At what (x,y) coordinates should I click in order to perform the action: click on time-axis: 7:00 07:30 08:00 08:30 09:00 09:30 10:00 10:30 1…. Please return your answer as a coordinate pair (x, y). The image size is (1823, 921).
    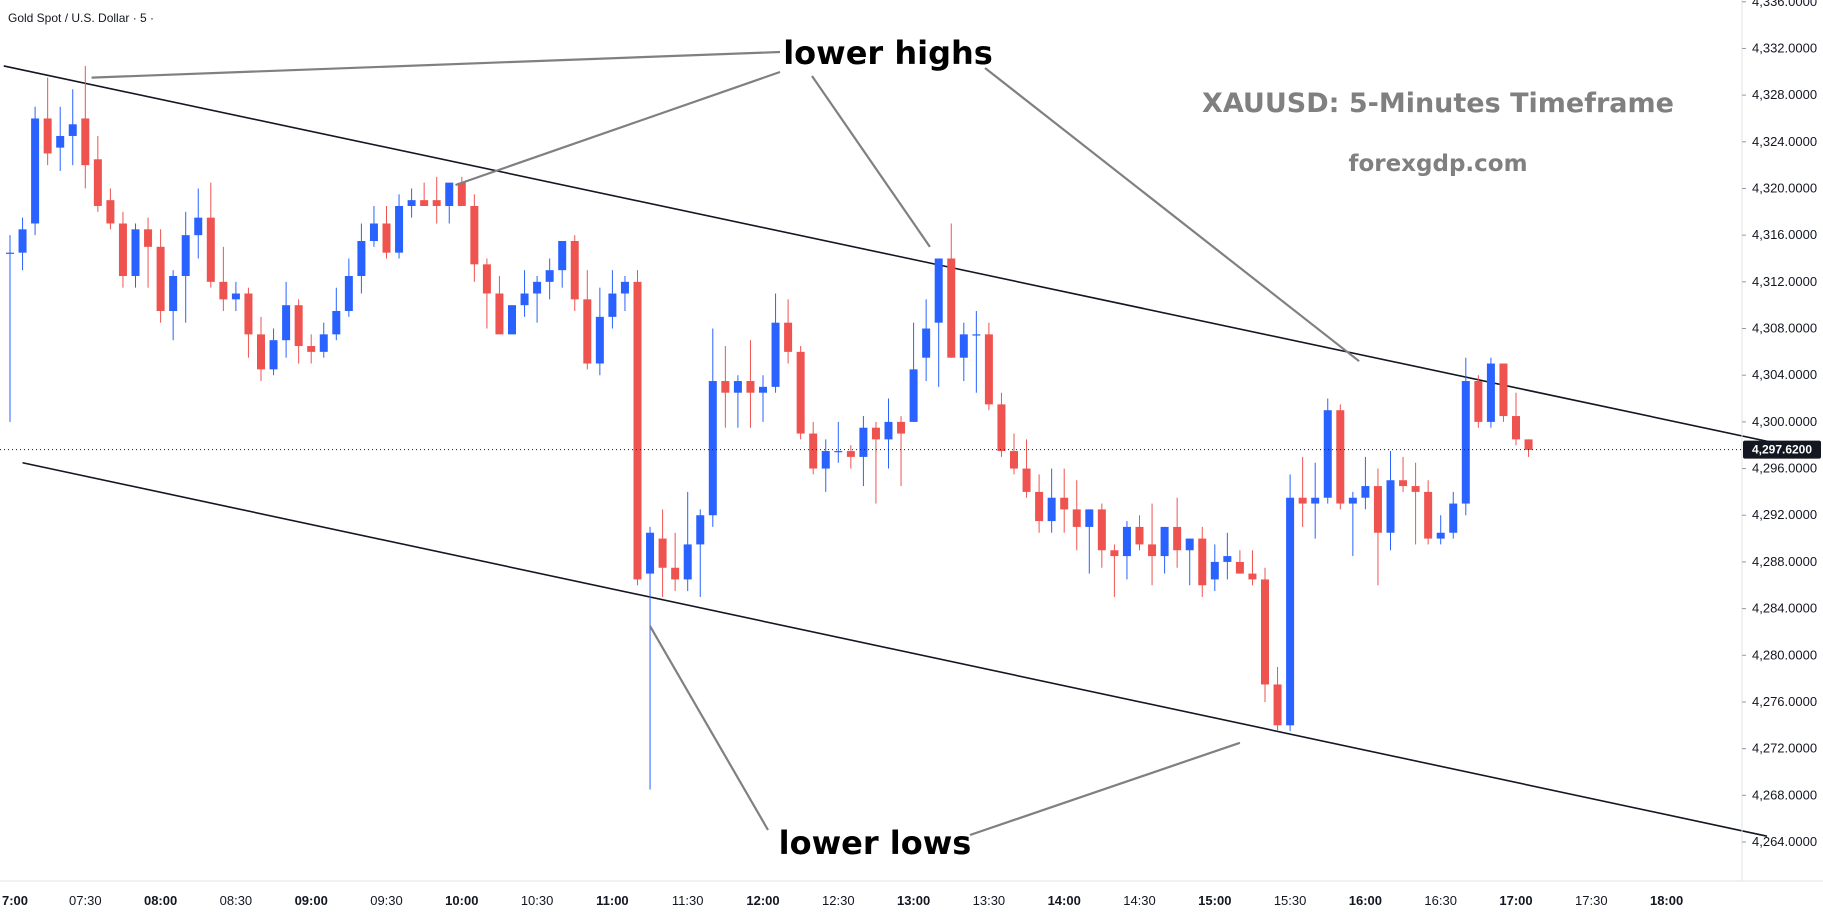
    Looking at the image, I should click on (842, 900).